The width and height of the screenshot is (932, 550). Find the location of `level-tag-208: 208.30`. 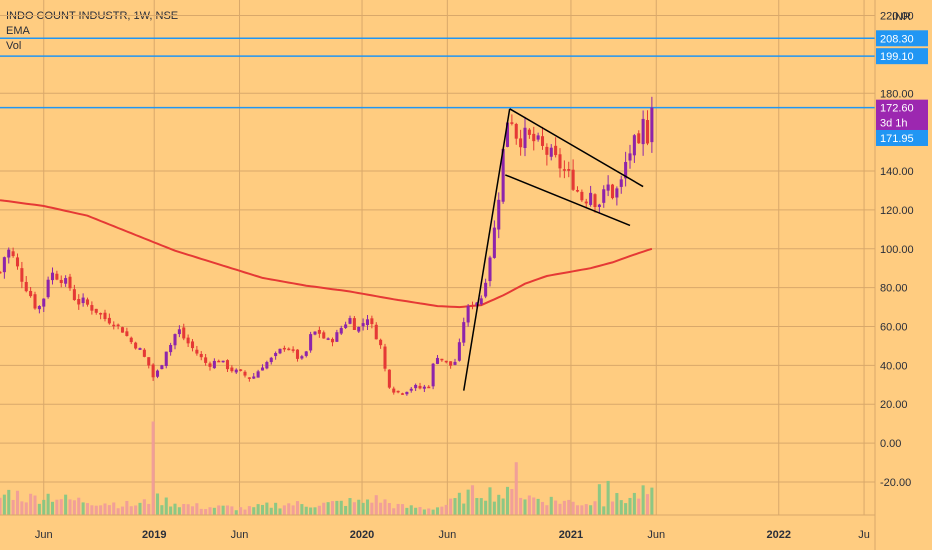

level-tag-208: 208.30 is located at coordinates (897, 39).